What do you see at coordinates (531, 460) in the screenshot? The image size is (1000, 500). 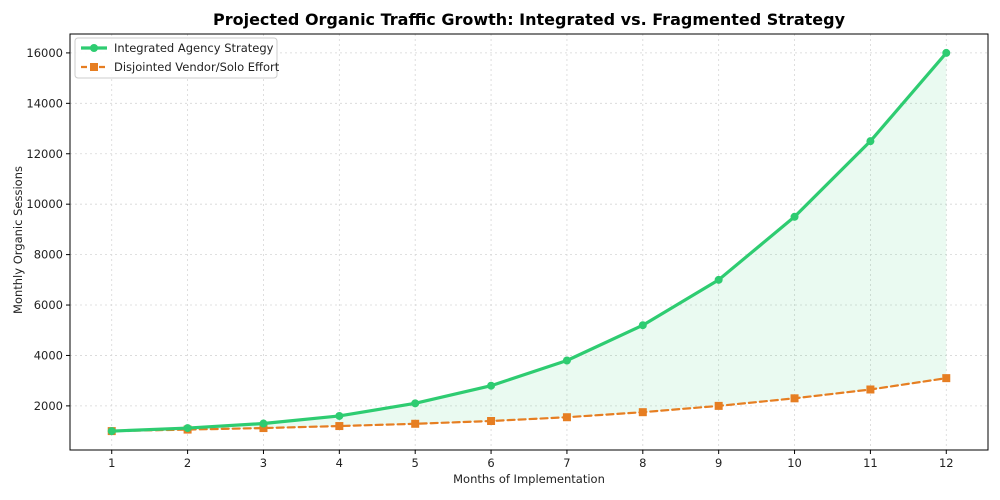 I see `x-axis: 1 2 3 4 5 6 7 8 9 10 11 12` at bounding box center [531, 460].